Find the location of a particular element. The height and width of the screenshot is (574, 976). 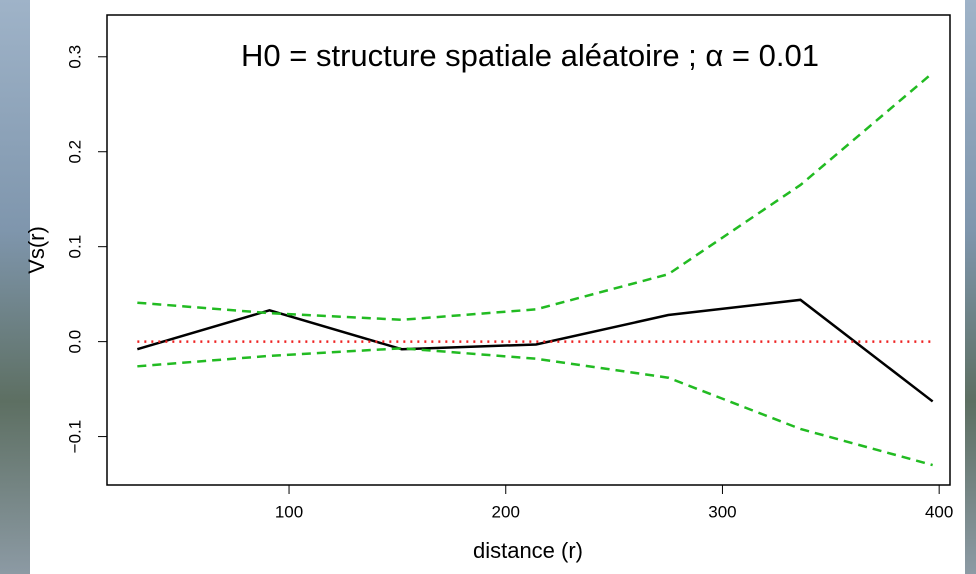

x-tick-label: 300 is located at coordinates (722, 511).